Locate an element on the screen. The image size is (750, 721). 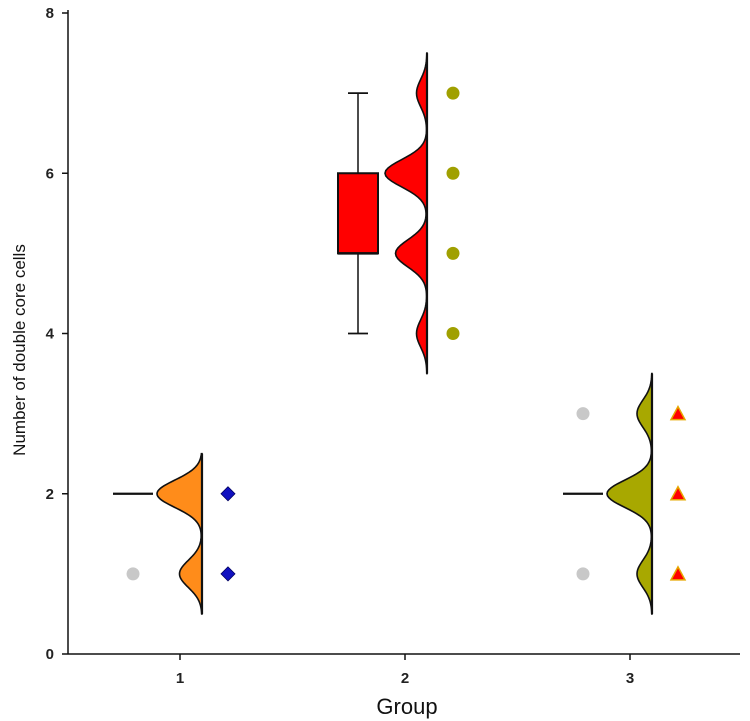
y-tick-label: 6 is located at coordinates (50, 173).